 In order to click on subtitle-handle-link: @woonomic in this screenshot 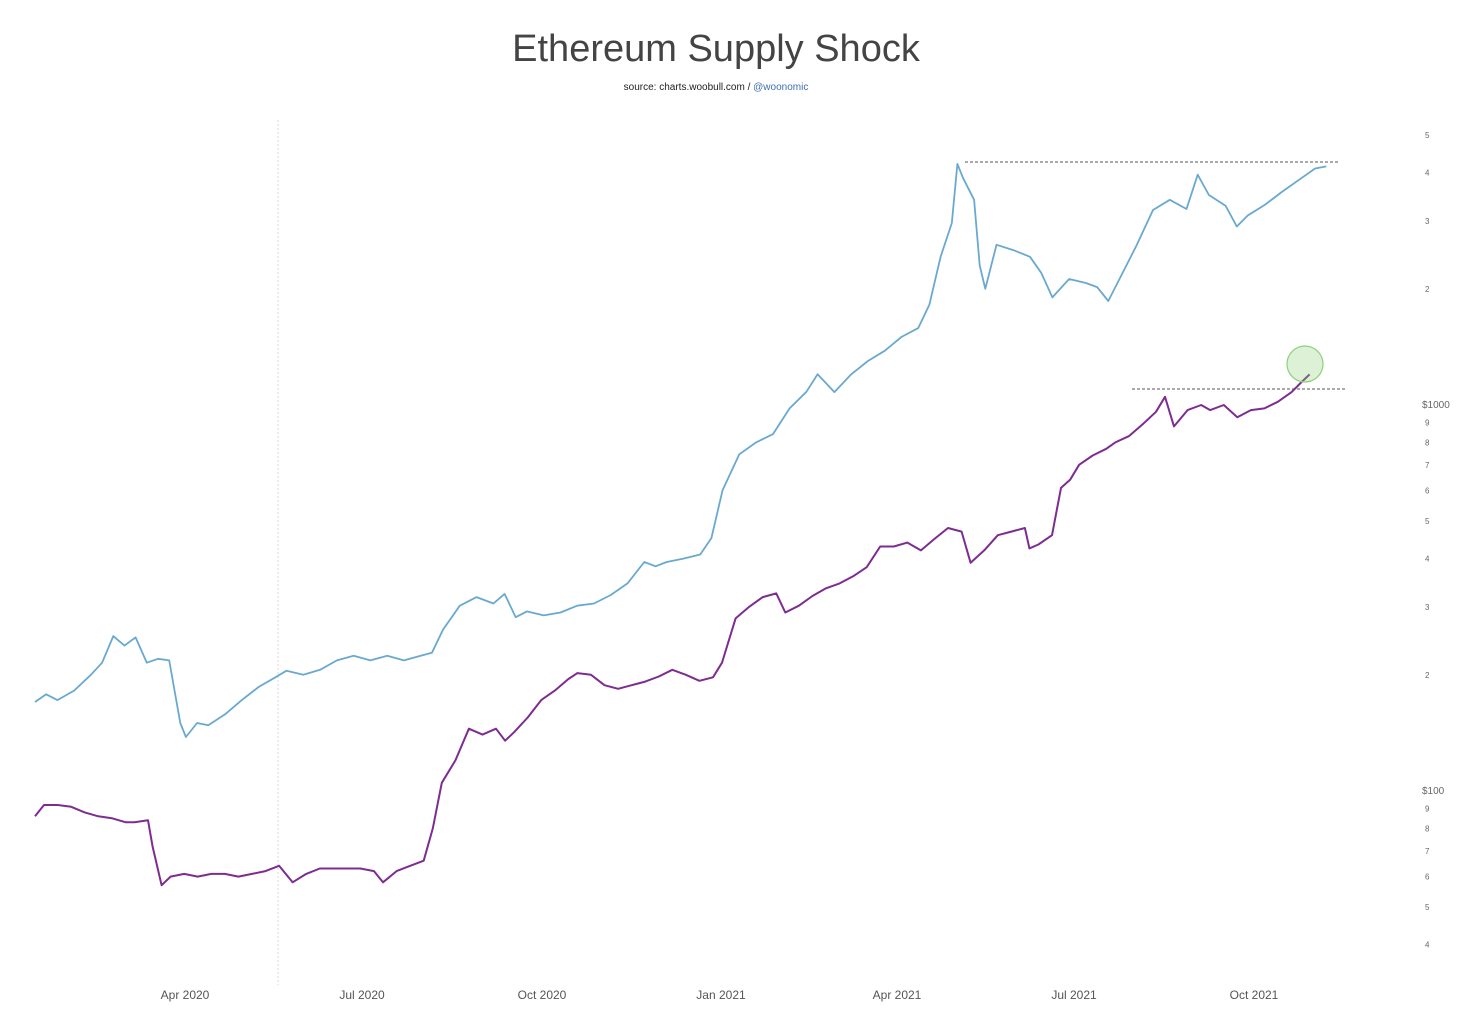, I will do `click(781, 87)`.